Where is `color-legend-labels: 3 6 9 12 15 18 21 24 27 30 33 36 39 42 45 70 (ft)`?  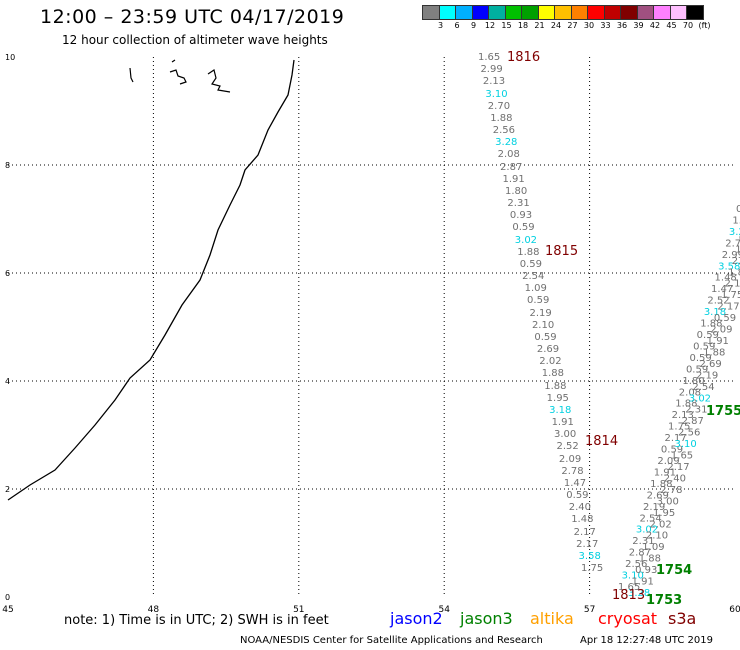 color-legend-labels: 3 6 9 12 15 18 21 24 27 30 33 36 39 42 45 70 (ft) is located at coordinates (581, 26).